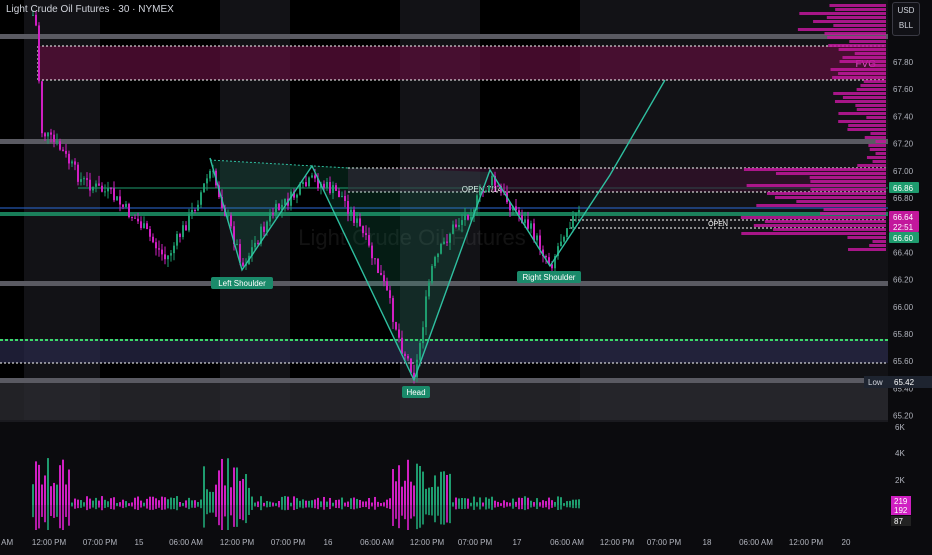 The height and width of the screenshot is (555, 932). Describe the element at coordinates (664, 542) in the screenshot. I see `x-tick-label: 07:00 PM` at that location.